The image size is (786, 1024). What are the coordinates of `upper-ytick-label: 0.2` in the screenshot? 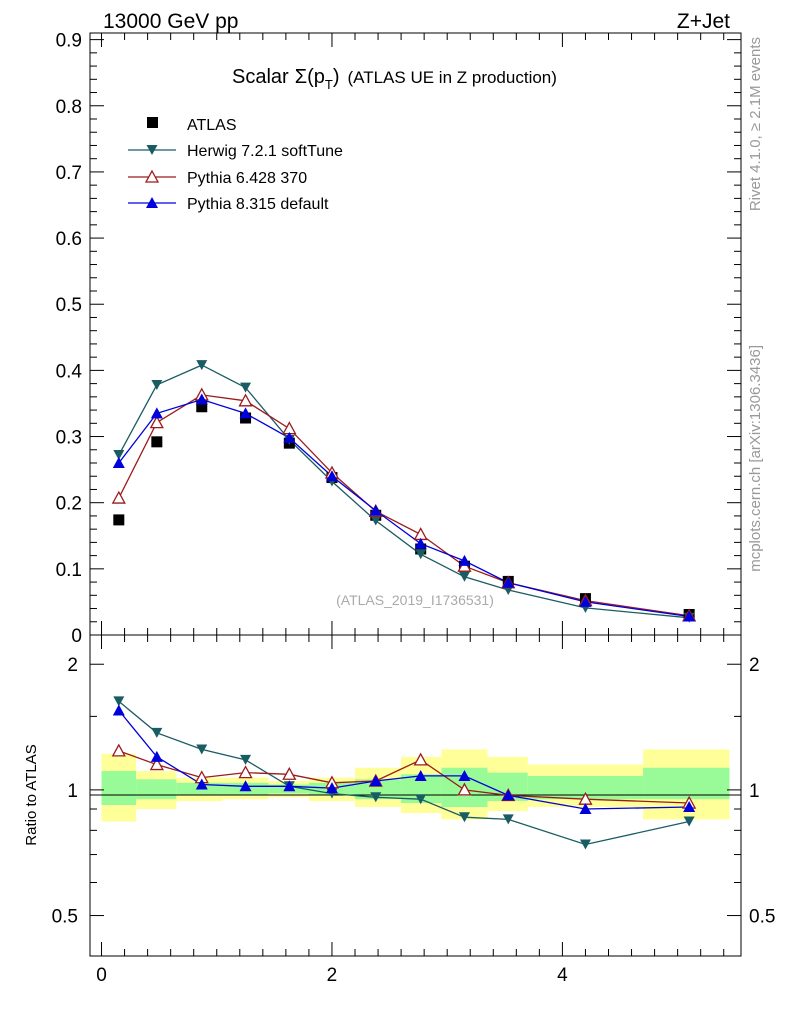 It's located at (69, 504).